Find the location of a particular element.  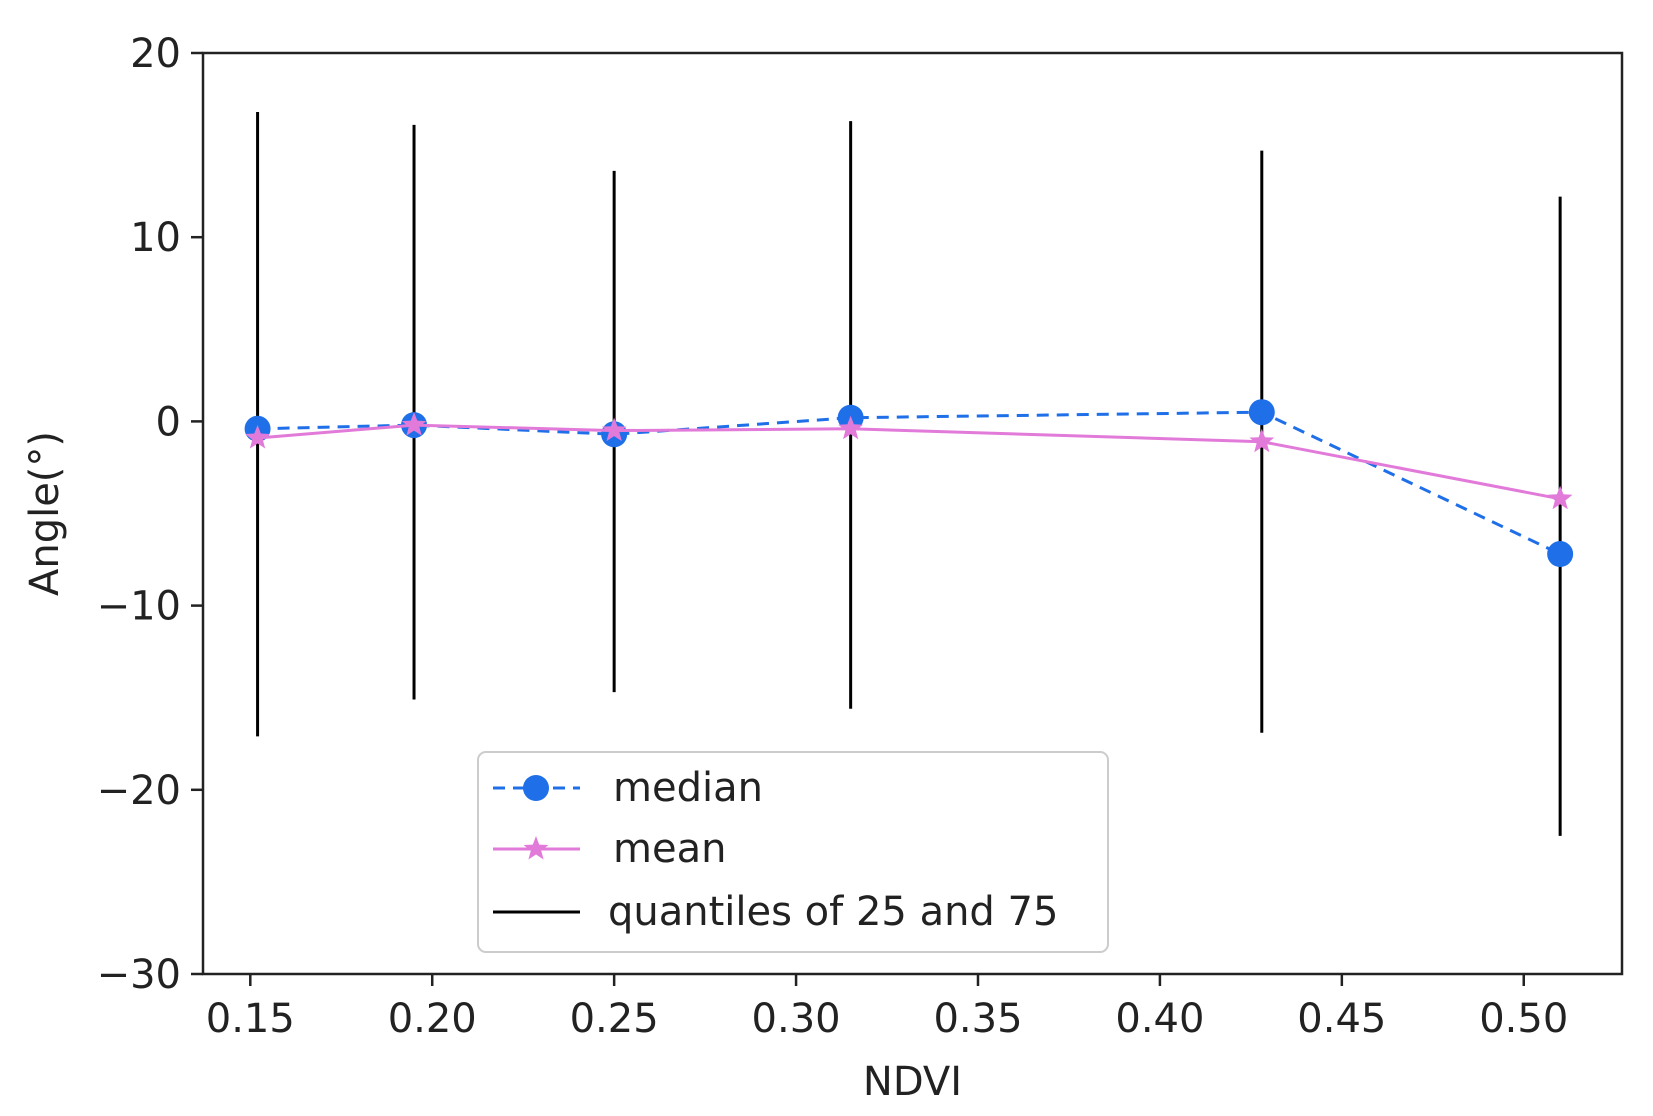

y-tick-label: 10 is located at coordinates (155, 238).